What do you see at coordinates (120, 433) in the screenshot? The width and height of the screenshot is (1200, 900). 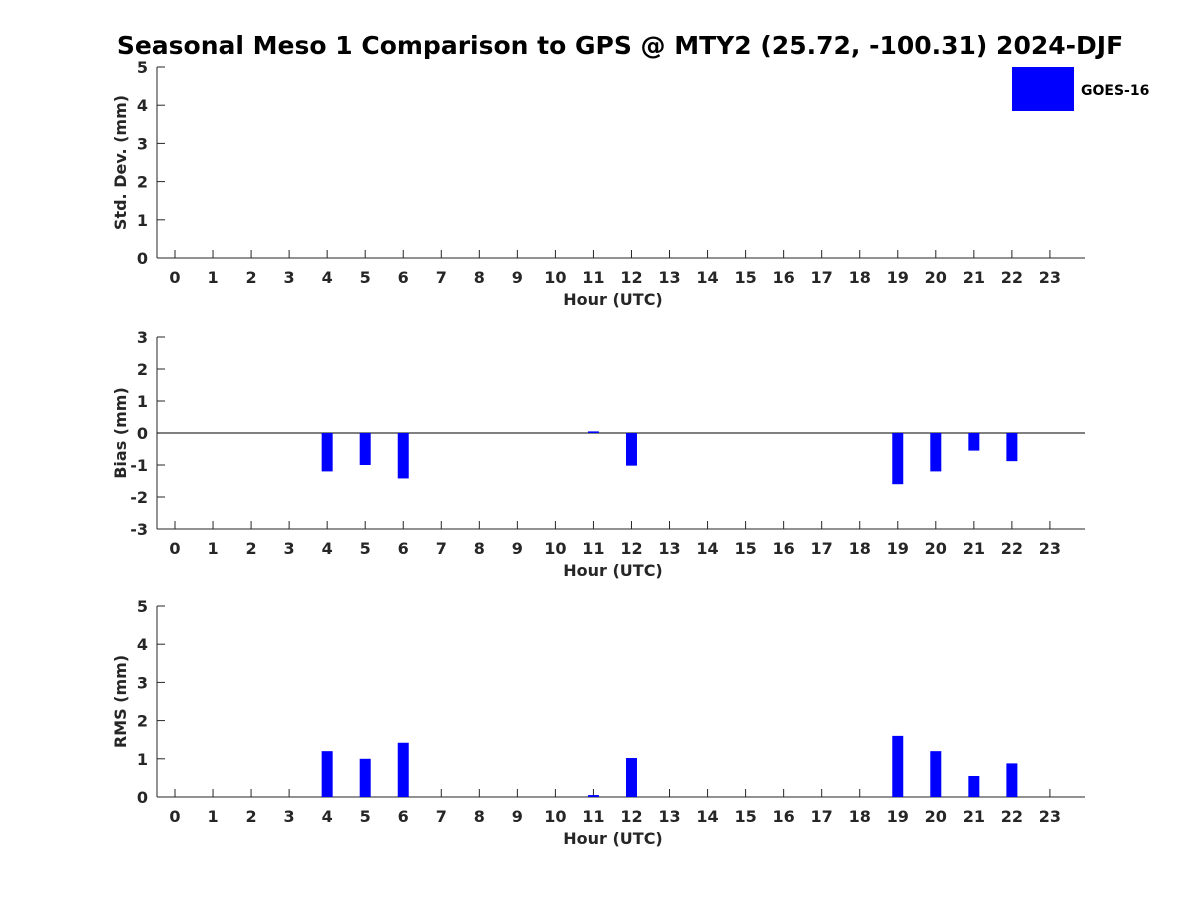 I see `y-axis-label: Bias (mm)` at bounding box center [120, 433].